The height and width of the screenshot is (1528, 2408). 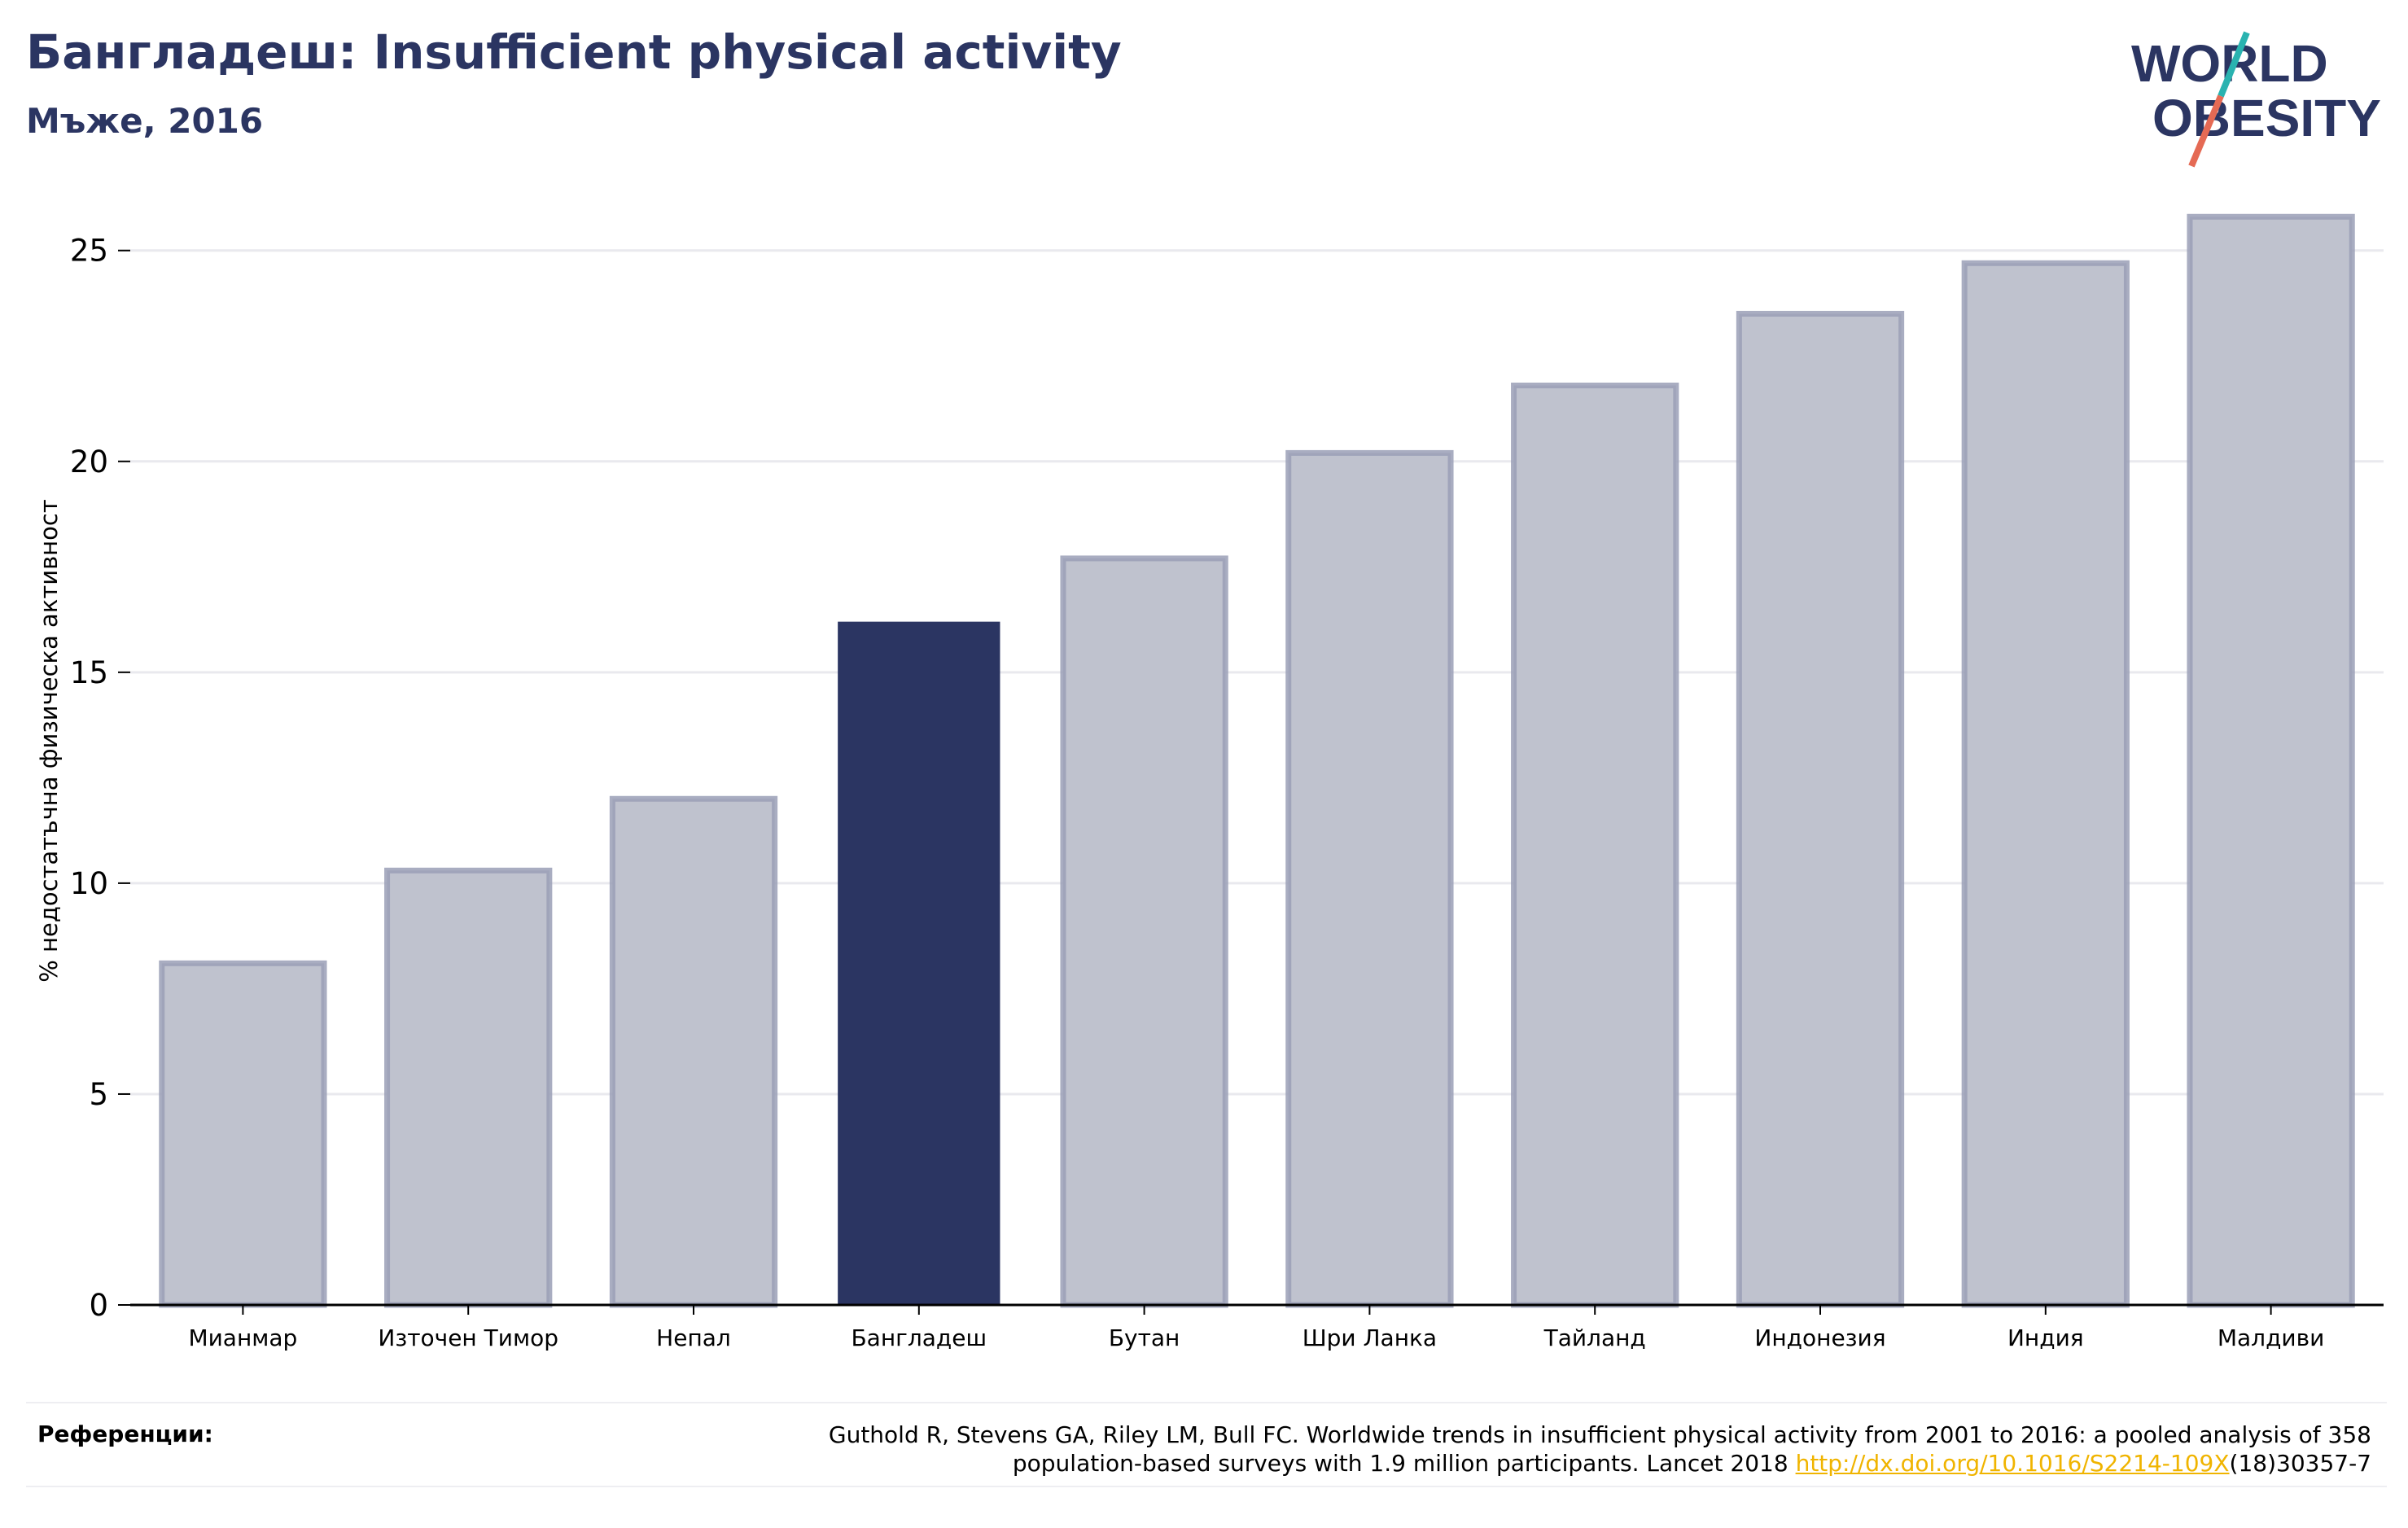 I want to click on y-tick-label: 25, so click(x=89, y=252).